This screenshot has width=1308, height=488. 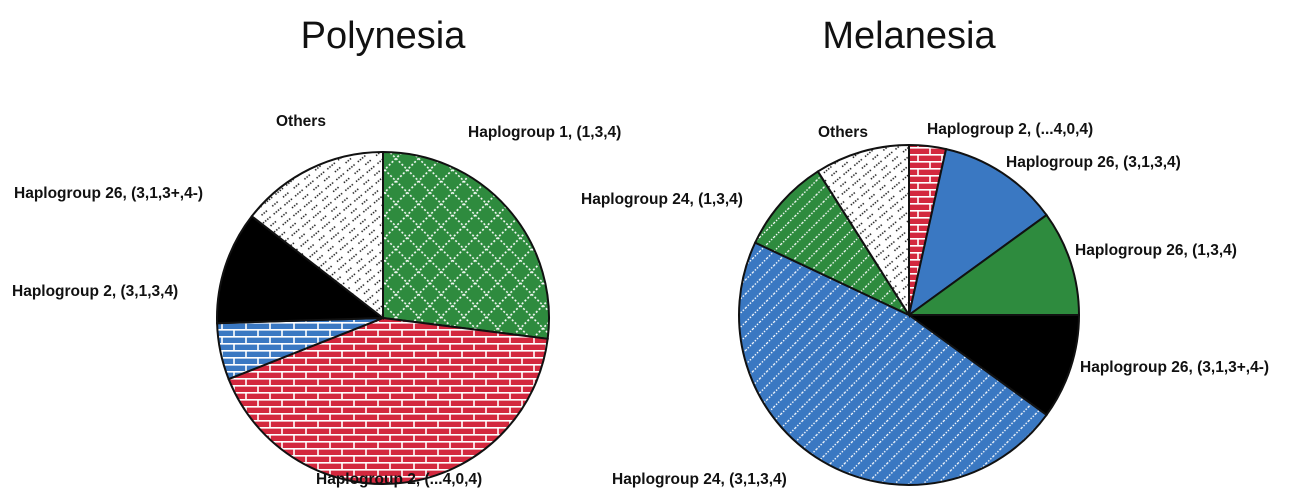 I want to click on slice-label-haplogroup-26-1-3-4: Haplogroup 26, (1,3,4), so click(x=1156, y=250).